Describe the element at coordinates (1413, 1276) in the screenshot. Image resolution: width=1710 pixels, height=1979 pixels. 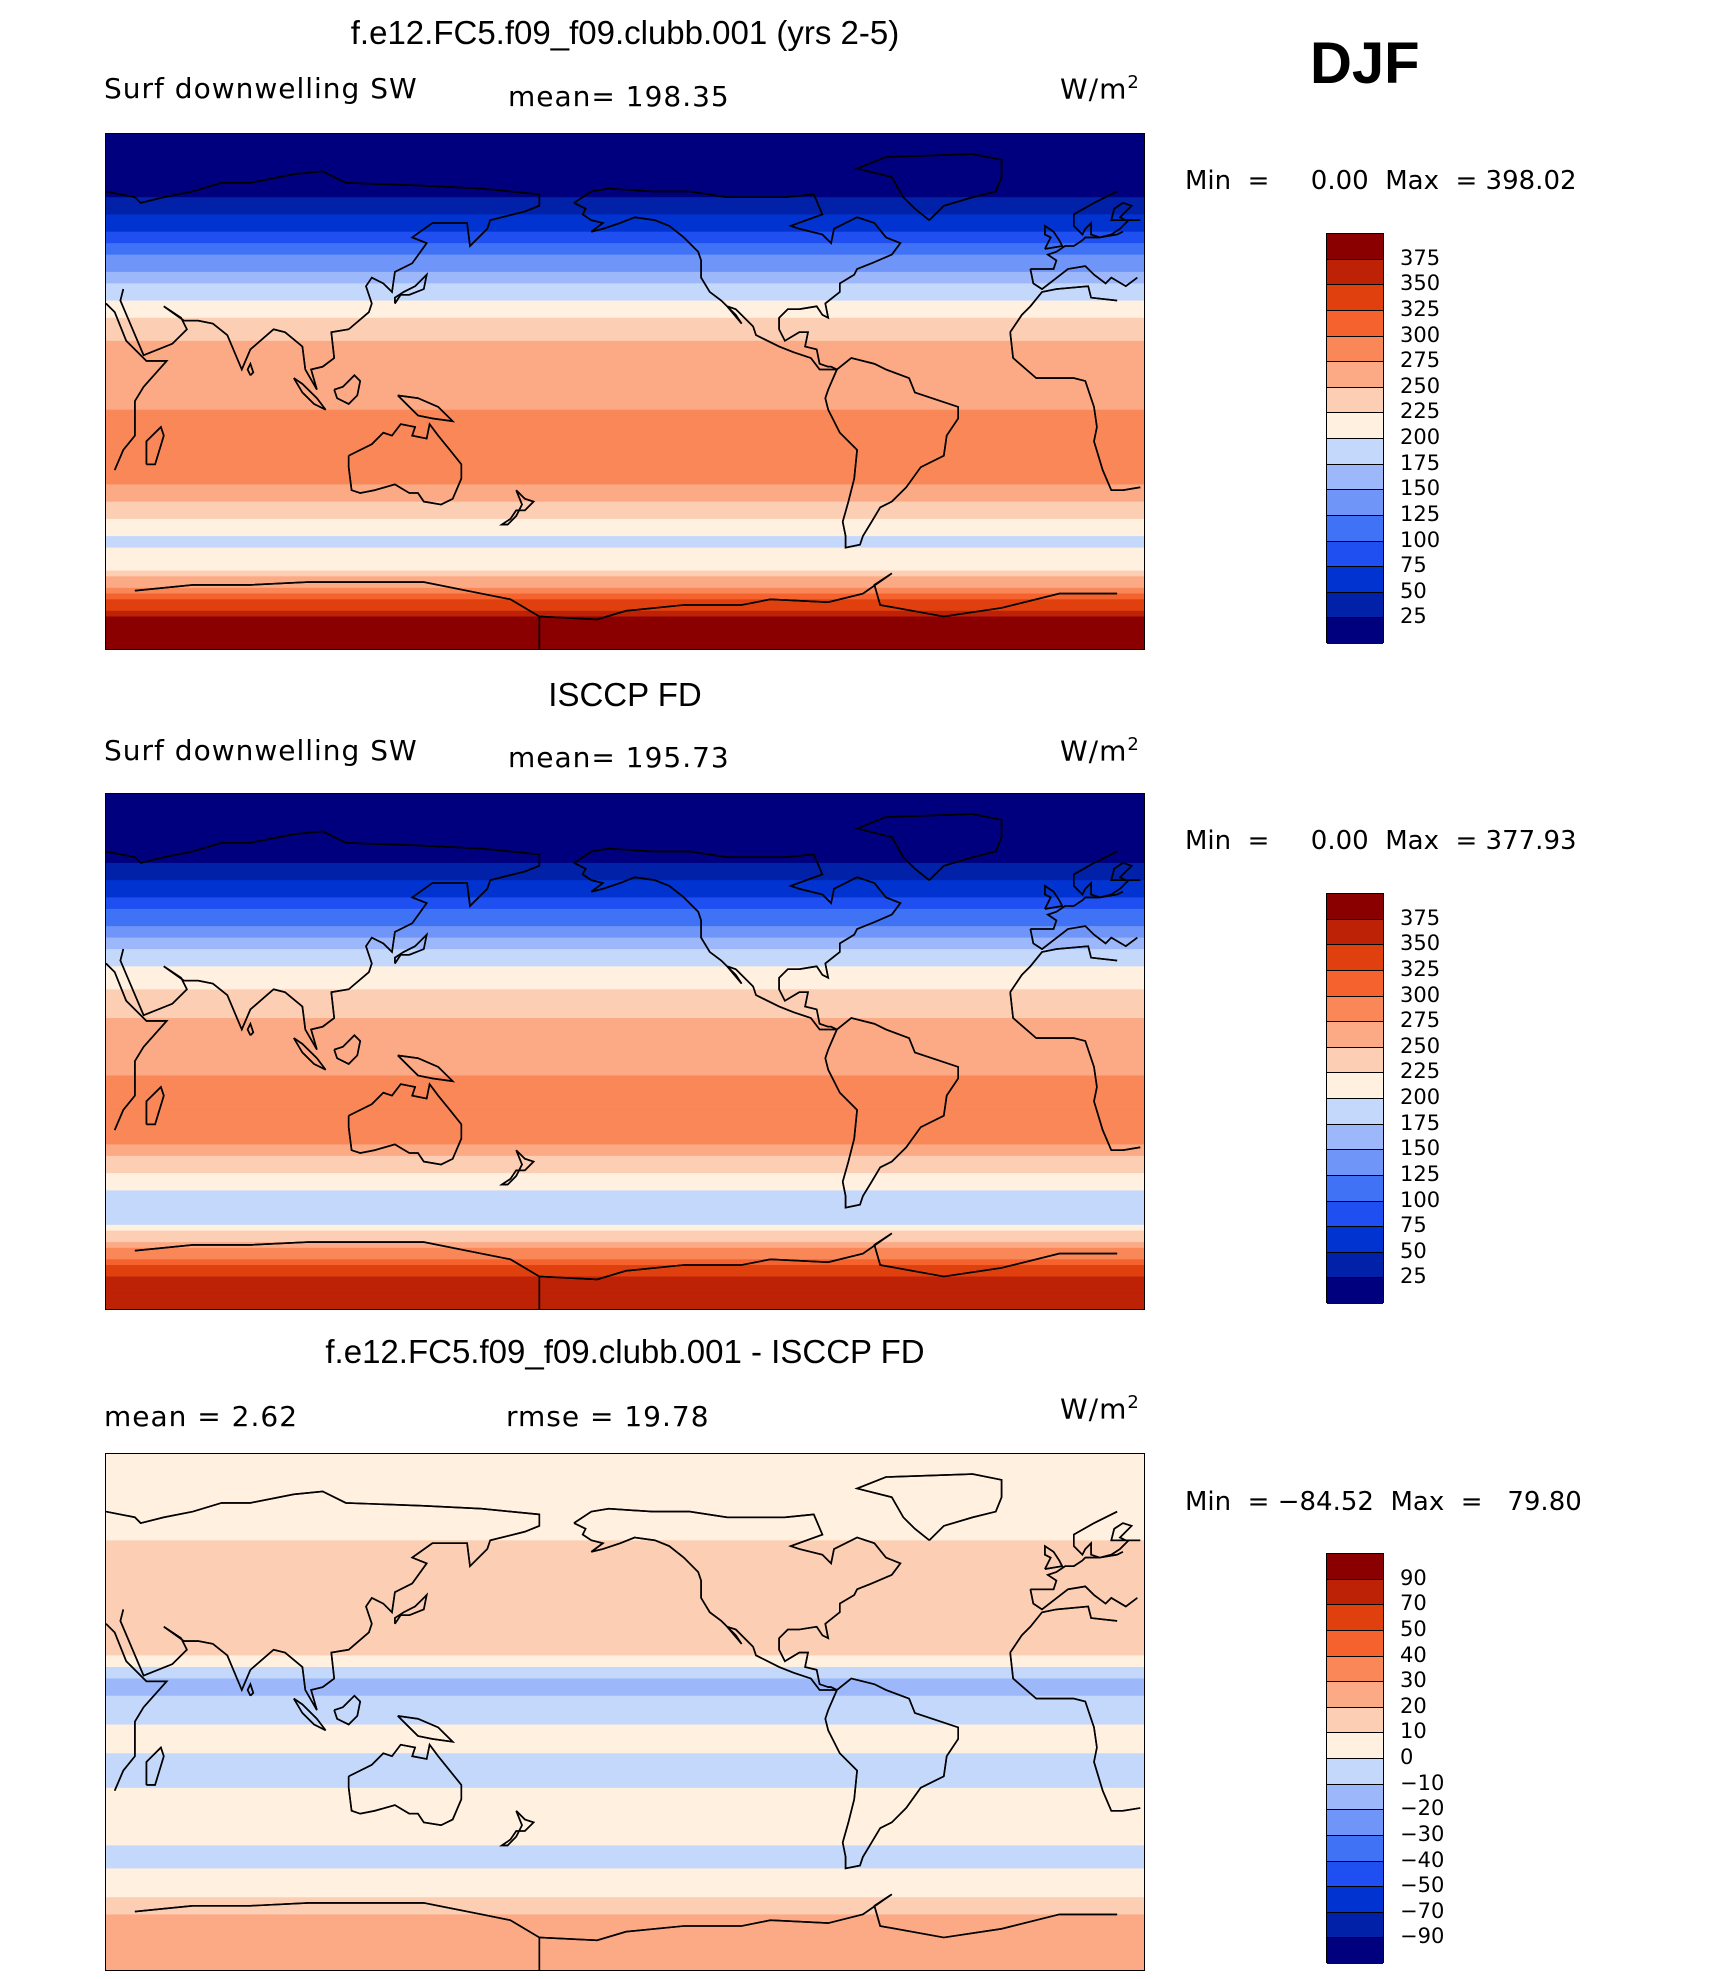
I see `colorbar-tick-label: 25` at that location.